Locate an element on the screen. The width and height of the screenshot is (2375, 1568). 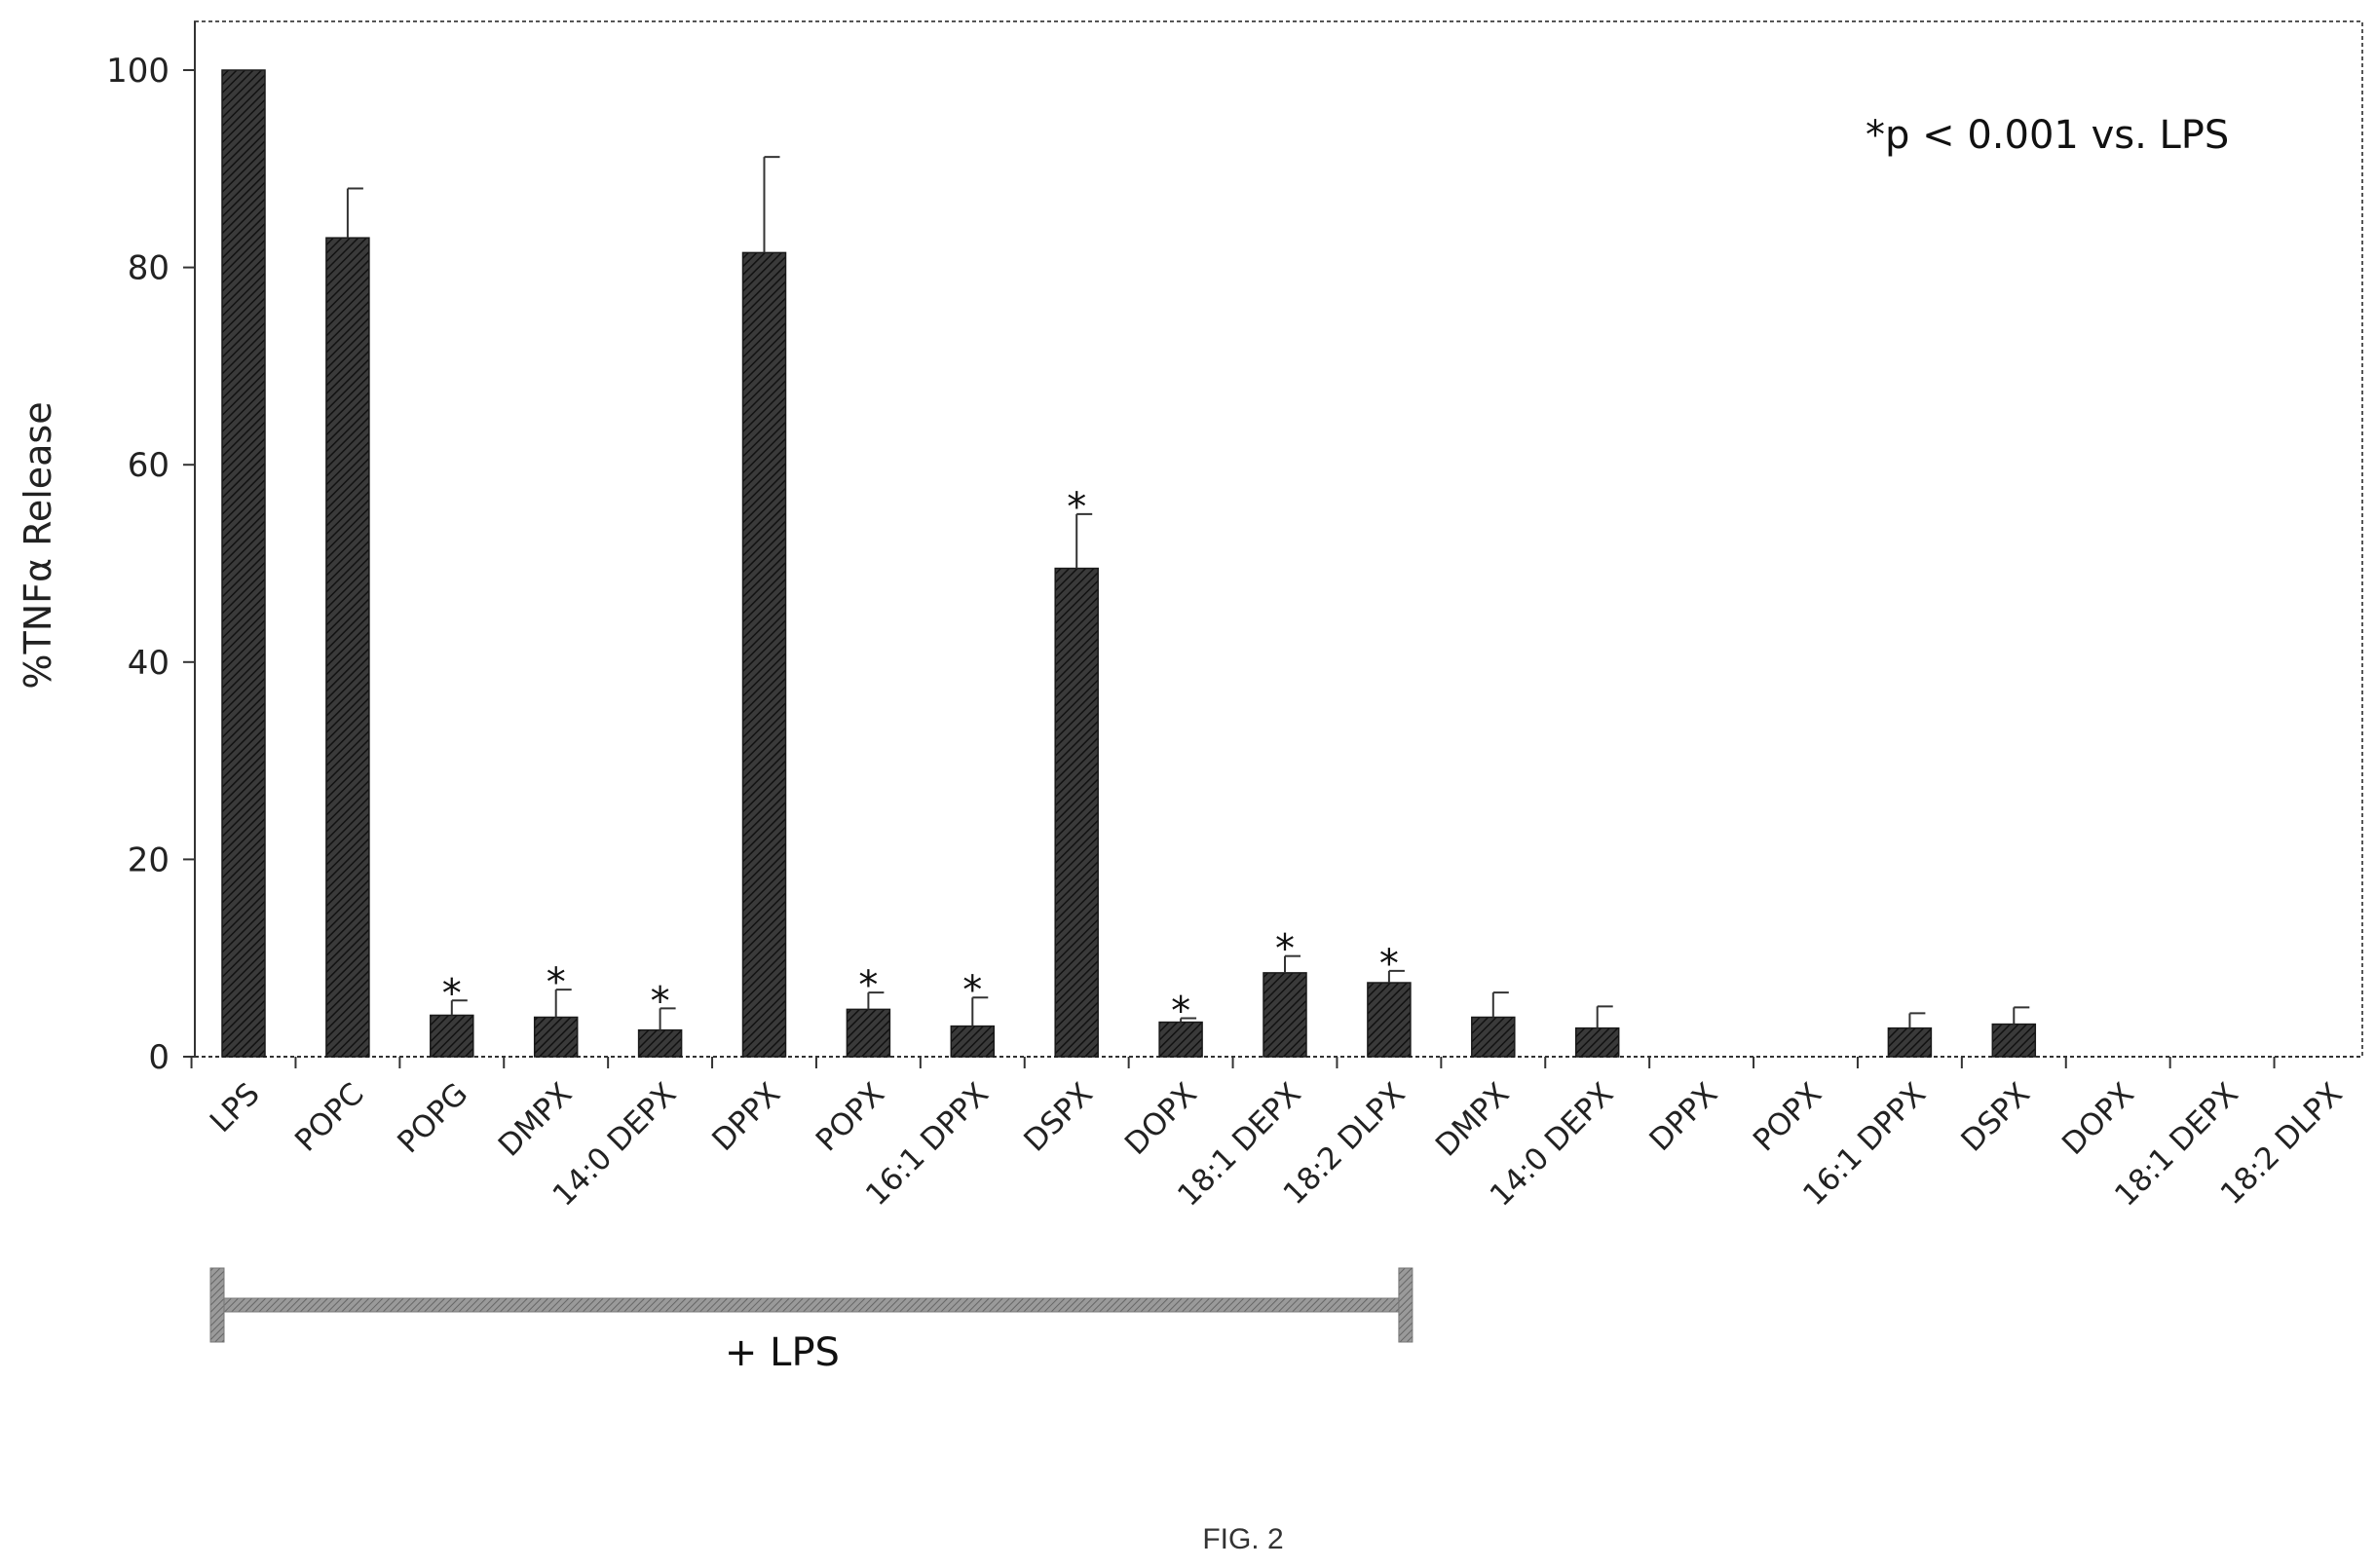
y-tick-label: 80 is located at coordinates (149, 268).